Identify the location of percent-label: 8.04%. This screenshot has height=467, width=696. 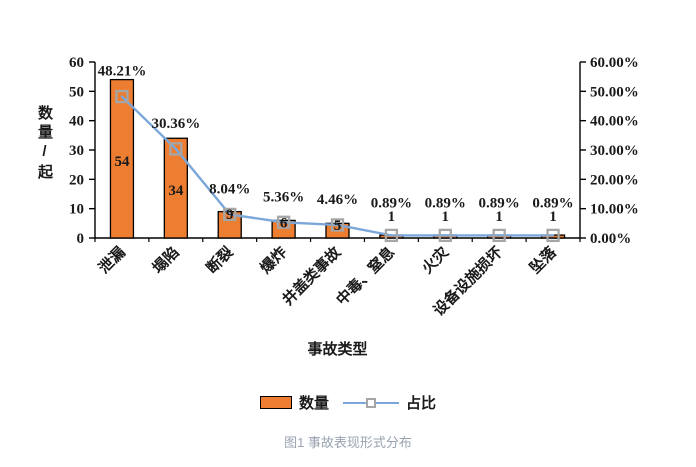
(229, 189).